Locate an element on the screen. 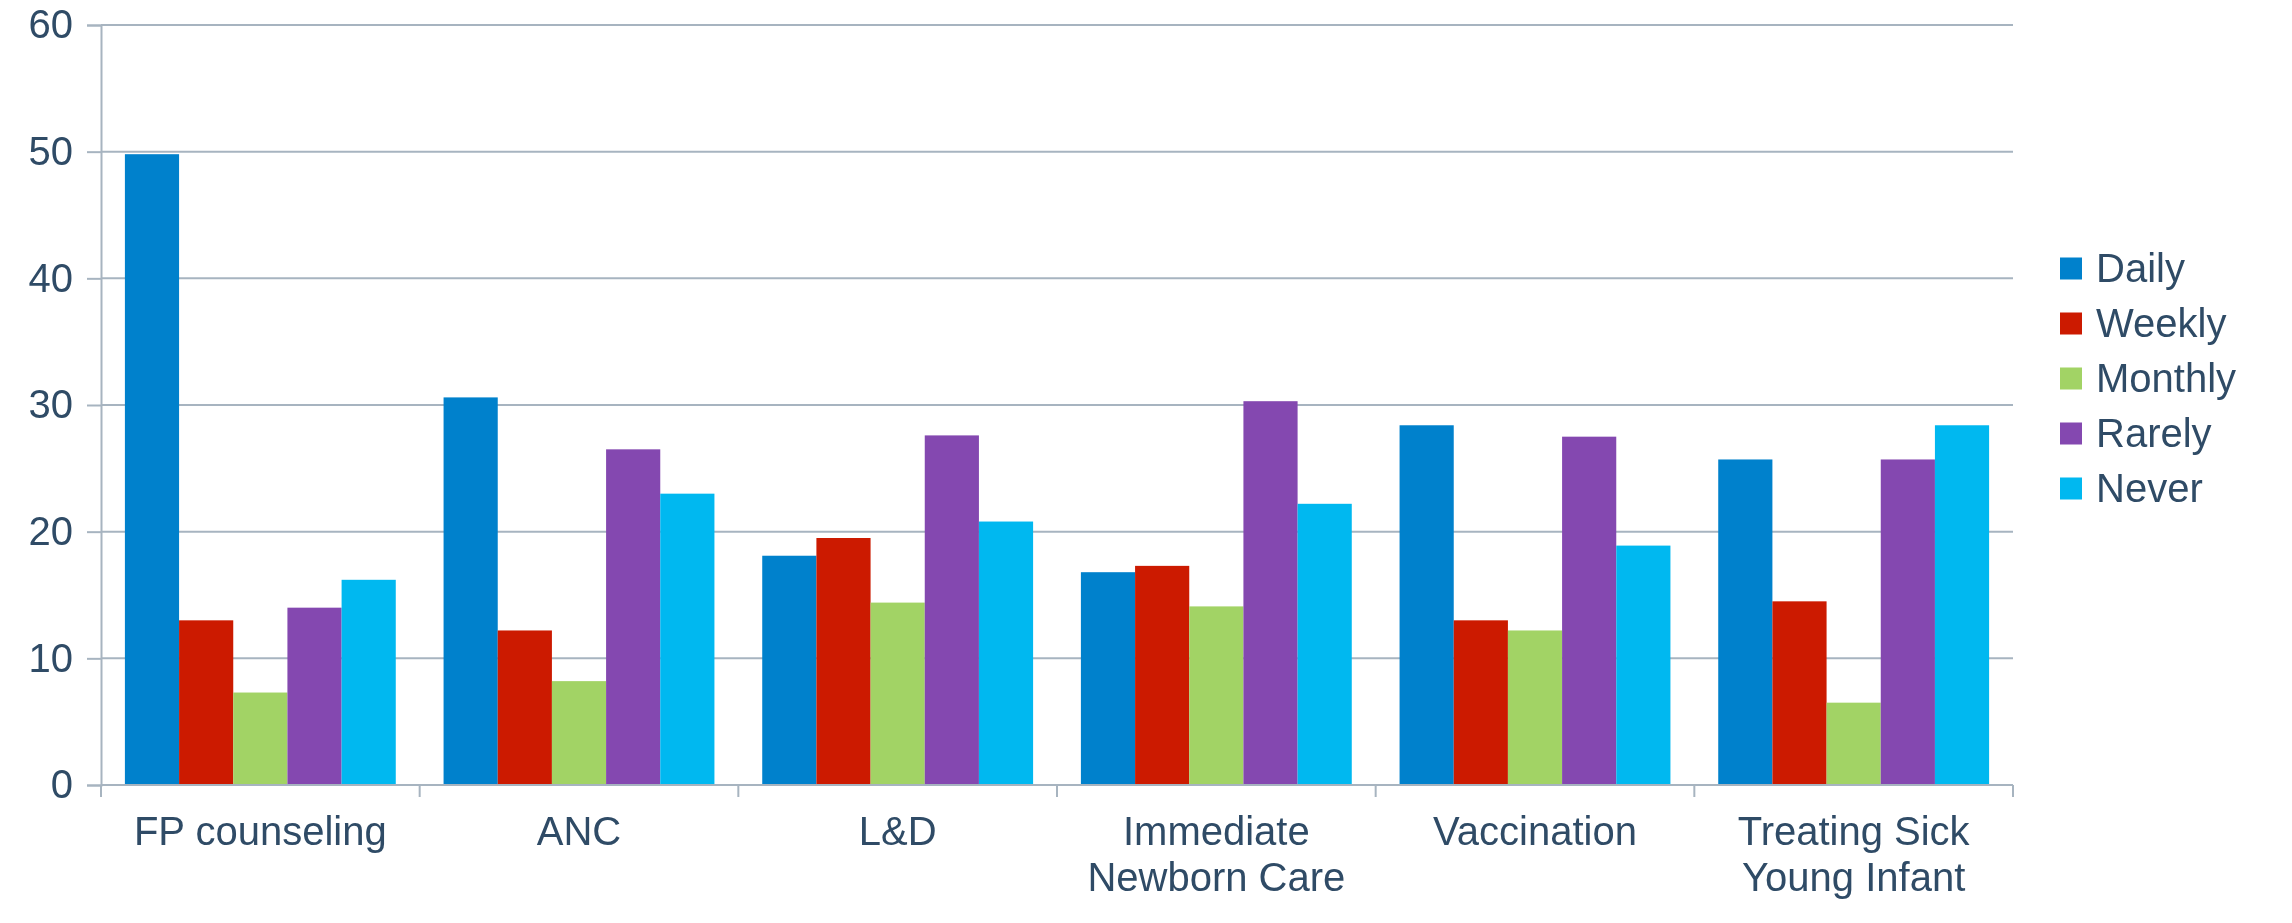 Image resolution: width=2292 pixels, height=923 pixels. legend-label: Weekly is located at coordinates (2161, 322).